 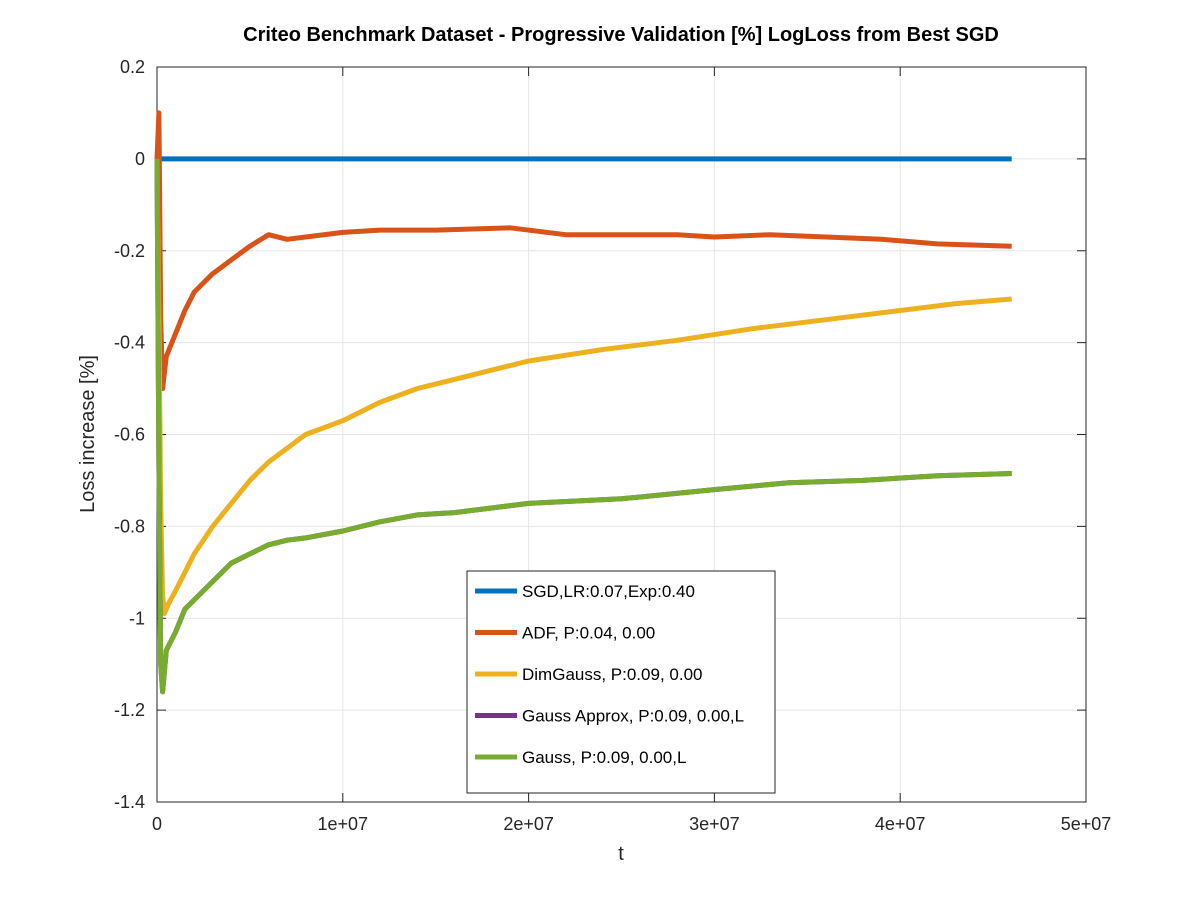 What do you see at coordinates (714, 824) in the screenshot?
I see `x-tick-label: 3e+07` at bounding box center [714, 824].